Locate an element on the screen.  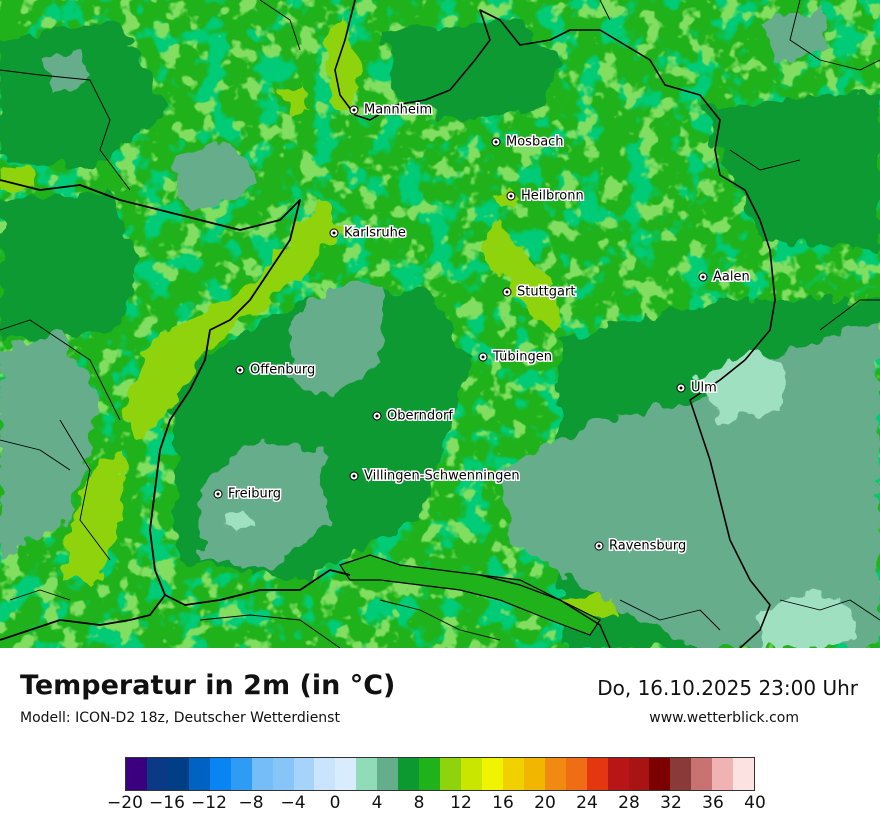
city-label: Stuttgart is located at coordinates (546, 292).